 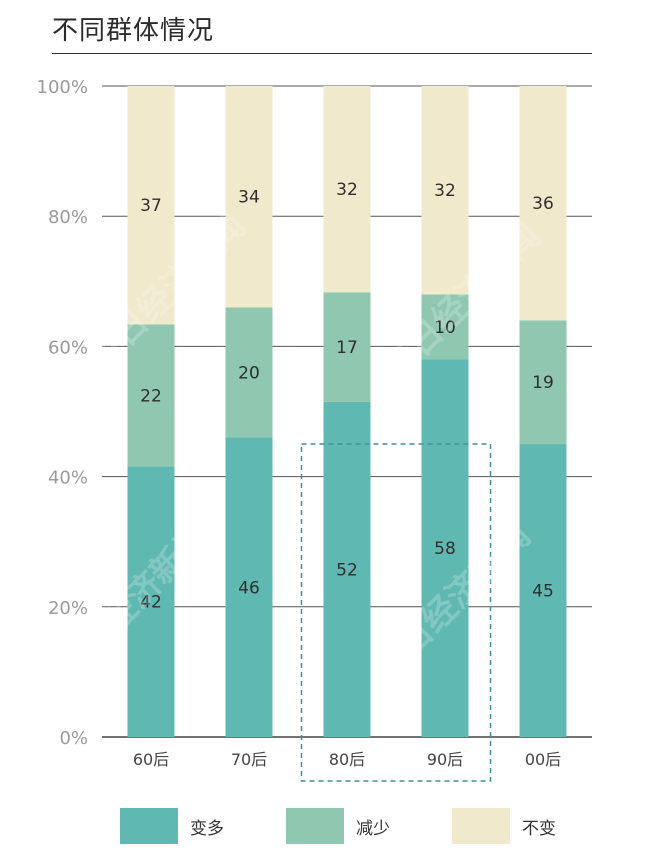 I want to click on data-label: 37, so click(x=151, y=206).